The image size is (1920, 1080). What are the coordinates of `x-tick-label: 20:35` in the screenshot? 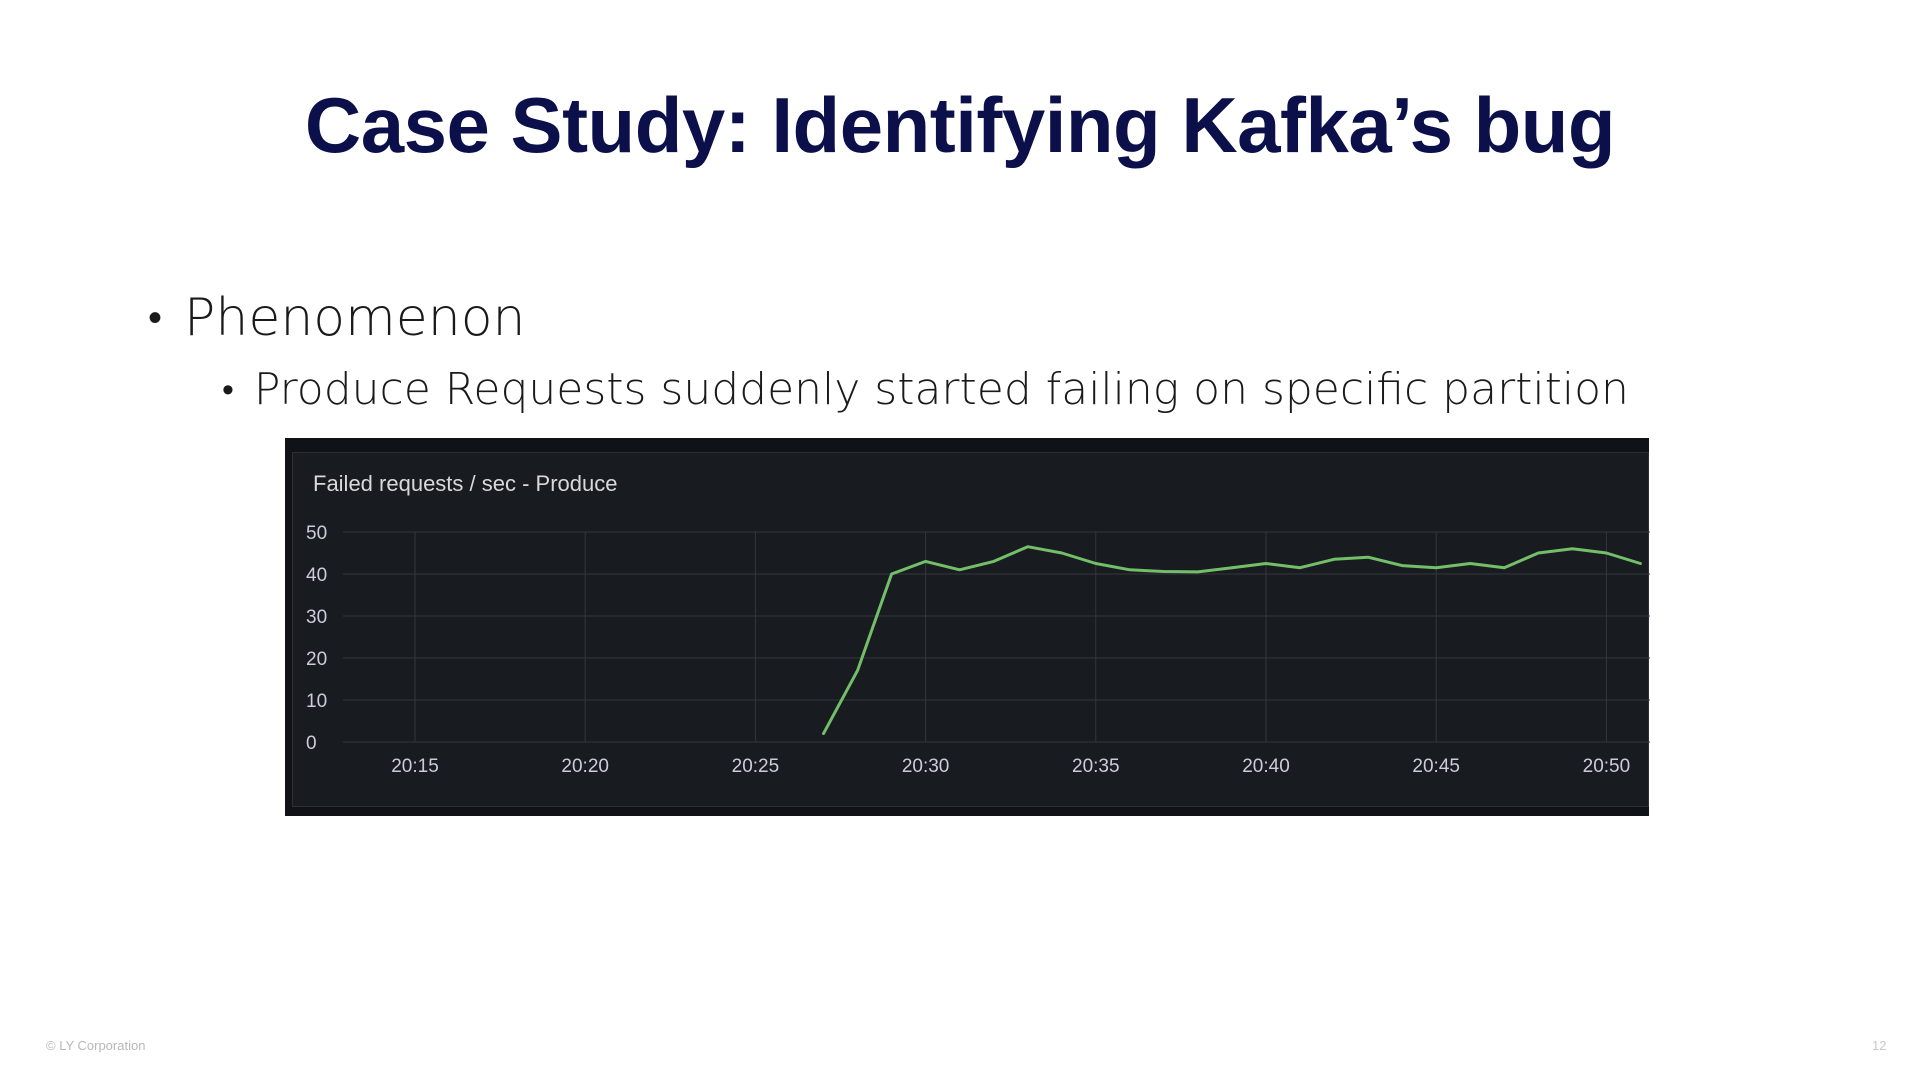 It's located at (1096, 766).